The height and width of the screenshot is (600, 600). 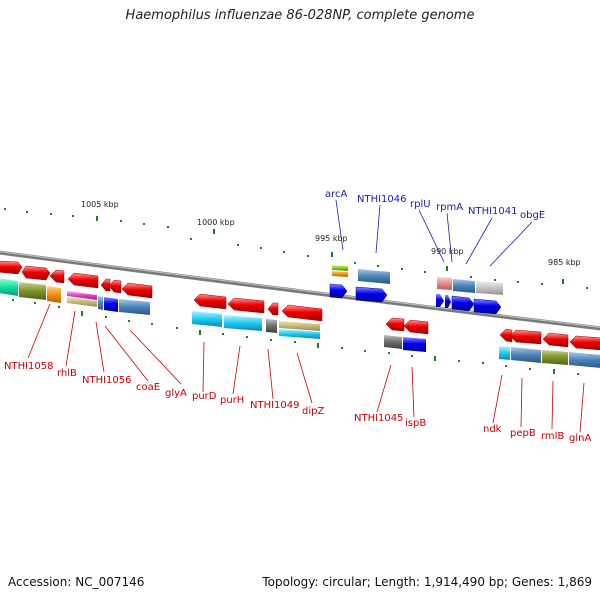 I want to click on gene-label-rpmA: rpmA, so click(x=449, y=207).